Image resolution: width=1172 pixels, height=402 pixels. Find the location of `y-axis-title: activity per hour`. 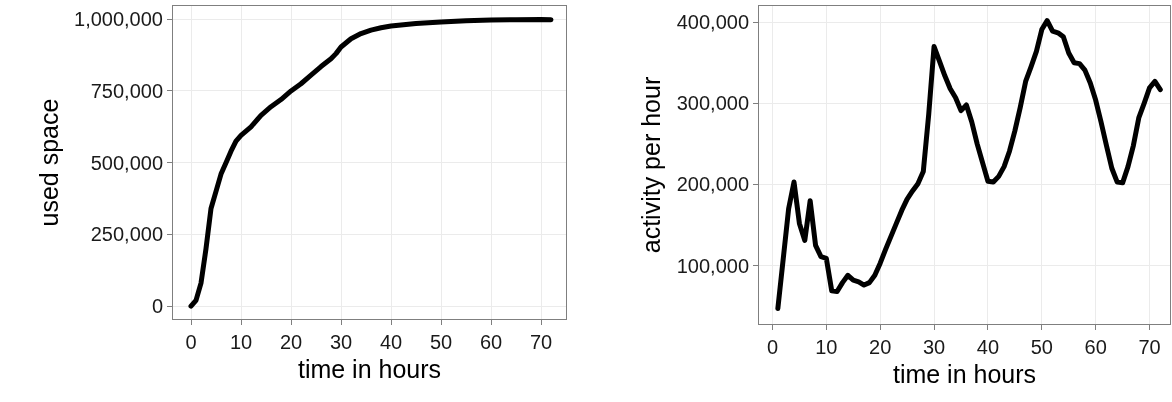

y-axis-title: activity per hour is located at coordinates (651, 165).